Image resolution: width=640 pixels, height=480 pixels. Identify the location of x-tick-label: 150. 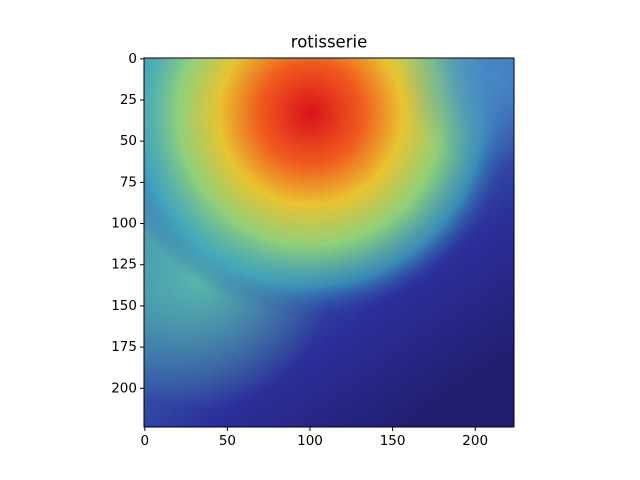
(393, 441).